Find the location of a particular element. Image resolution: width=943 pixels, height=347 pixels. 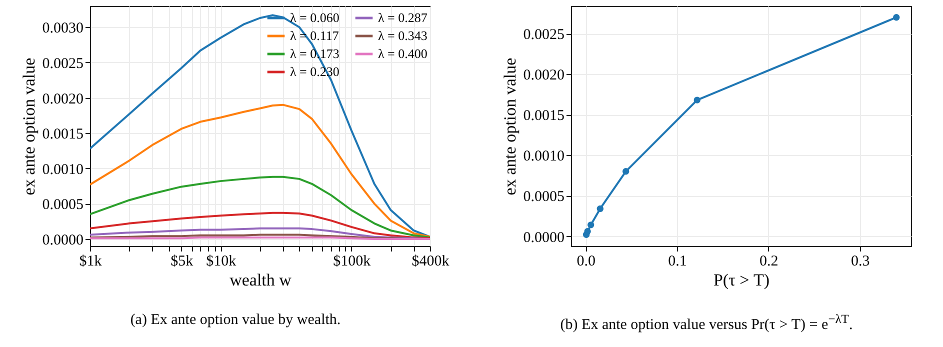

x-tick-label: $10k is located at coordinates (221, 262).